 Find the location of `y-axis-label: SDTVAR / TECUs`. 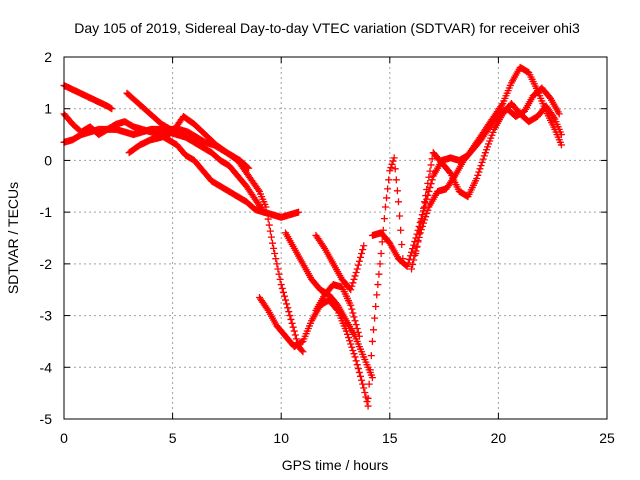

y-axis-label: SDTVAR / TECUs is located at coordinates (13, 238).